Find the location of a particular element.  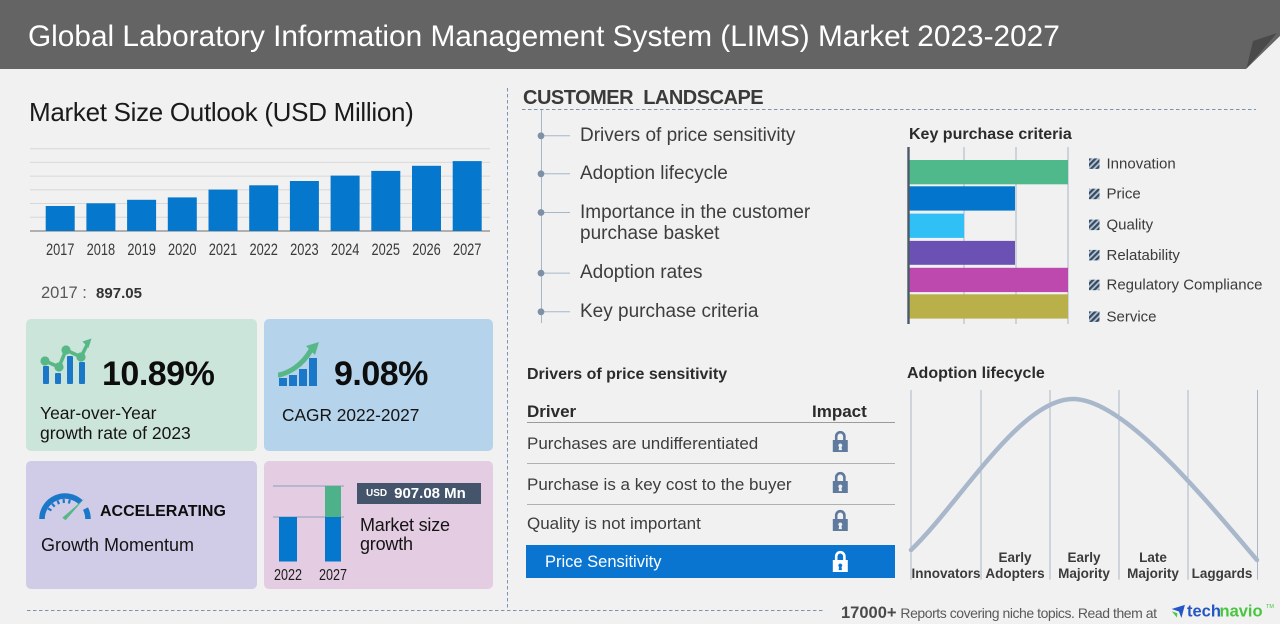

svg-text: Relatability is located at coordinates (1144, 255).